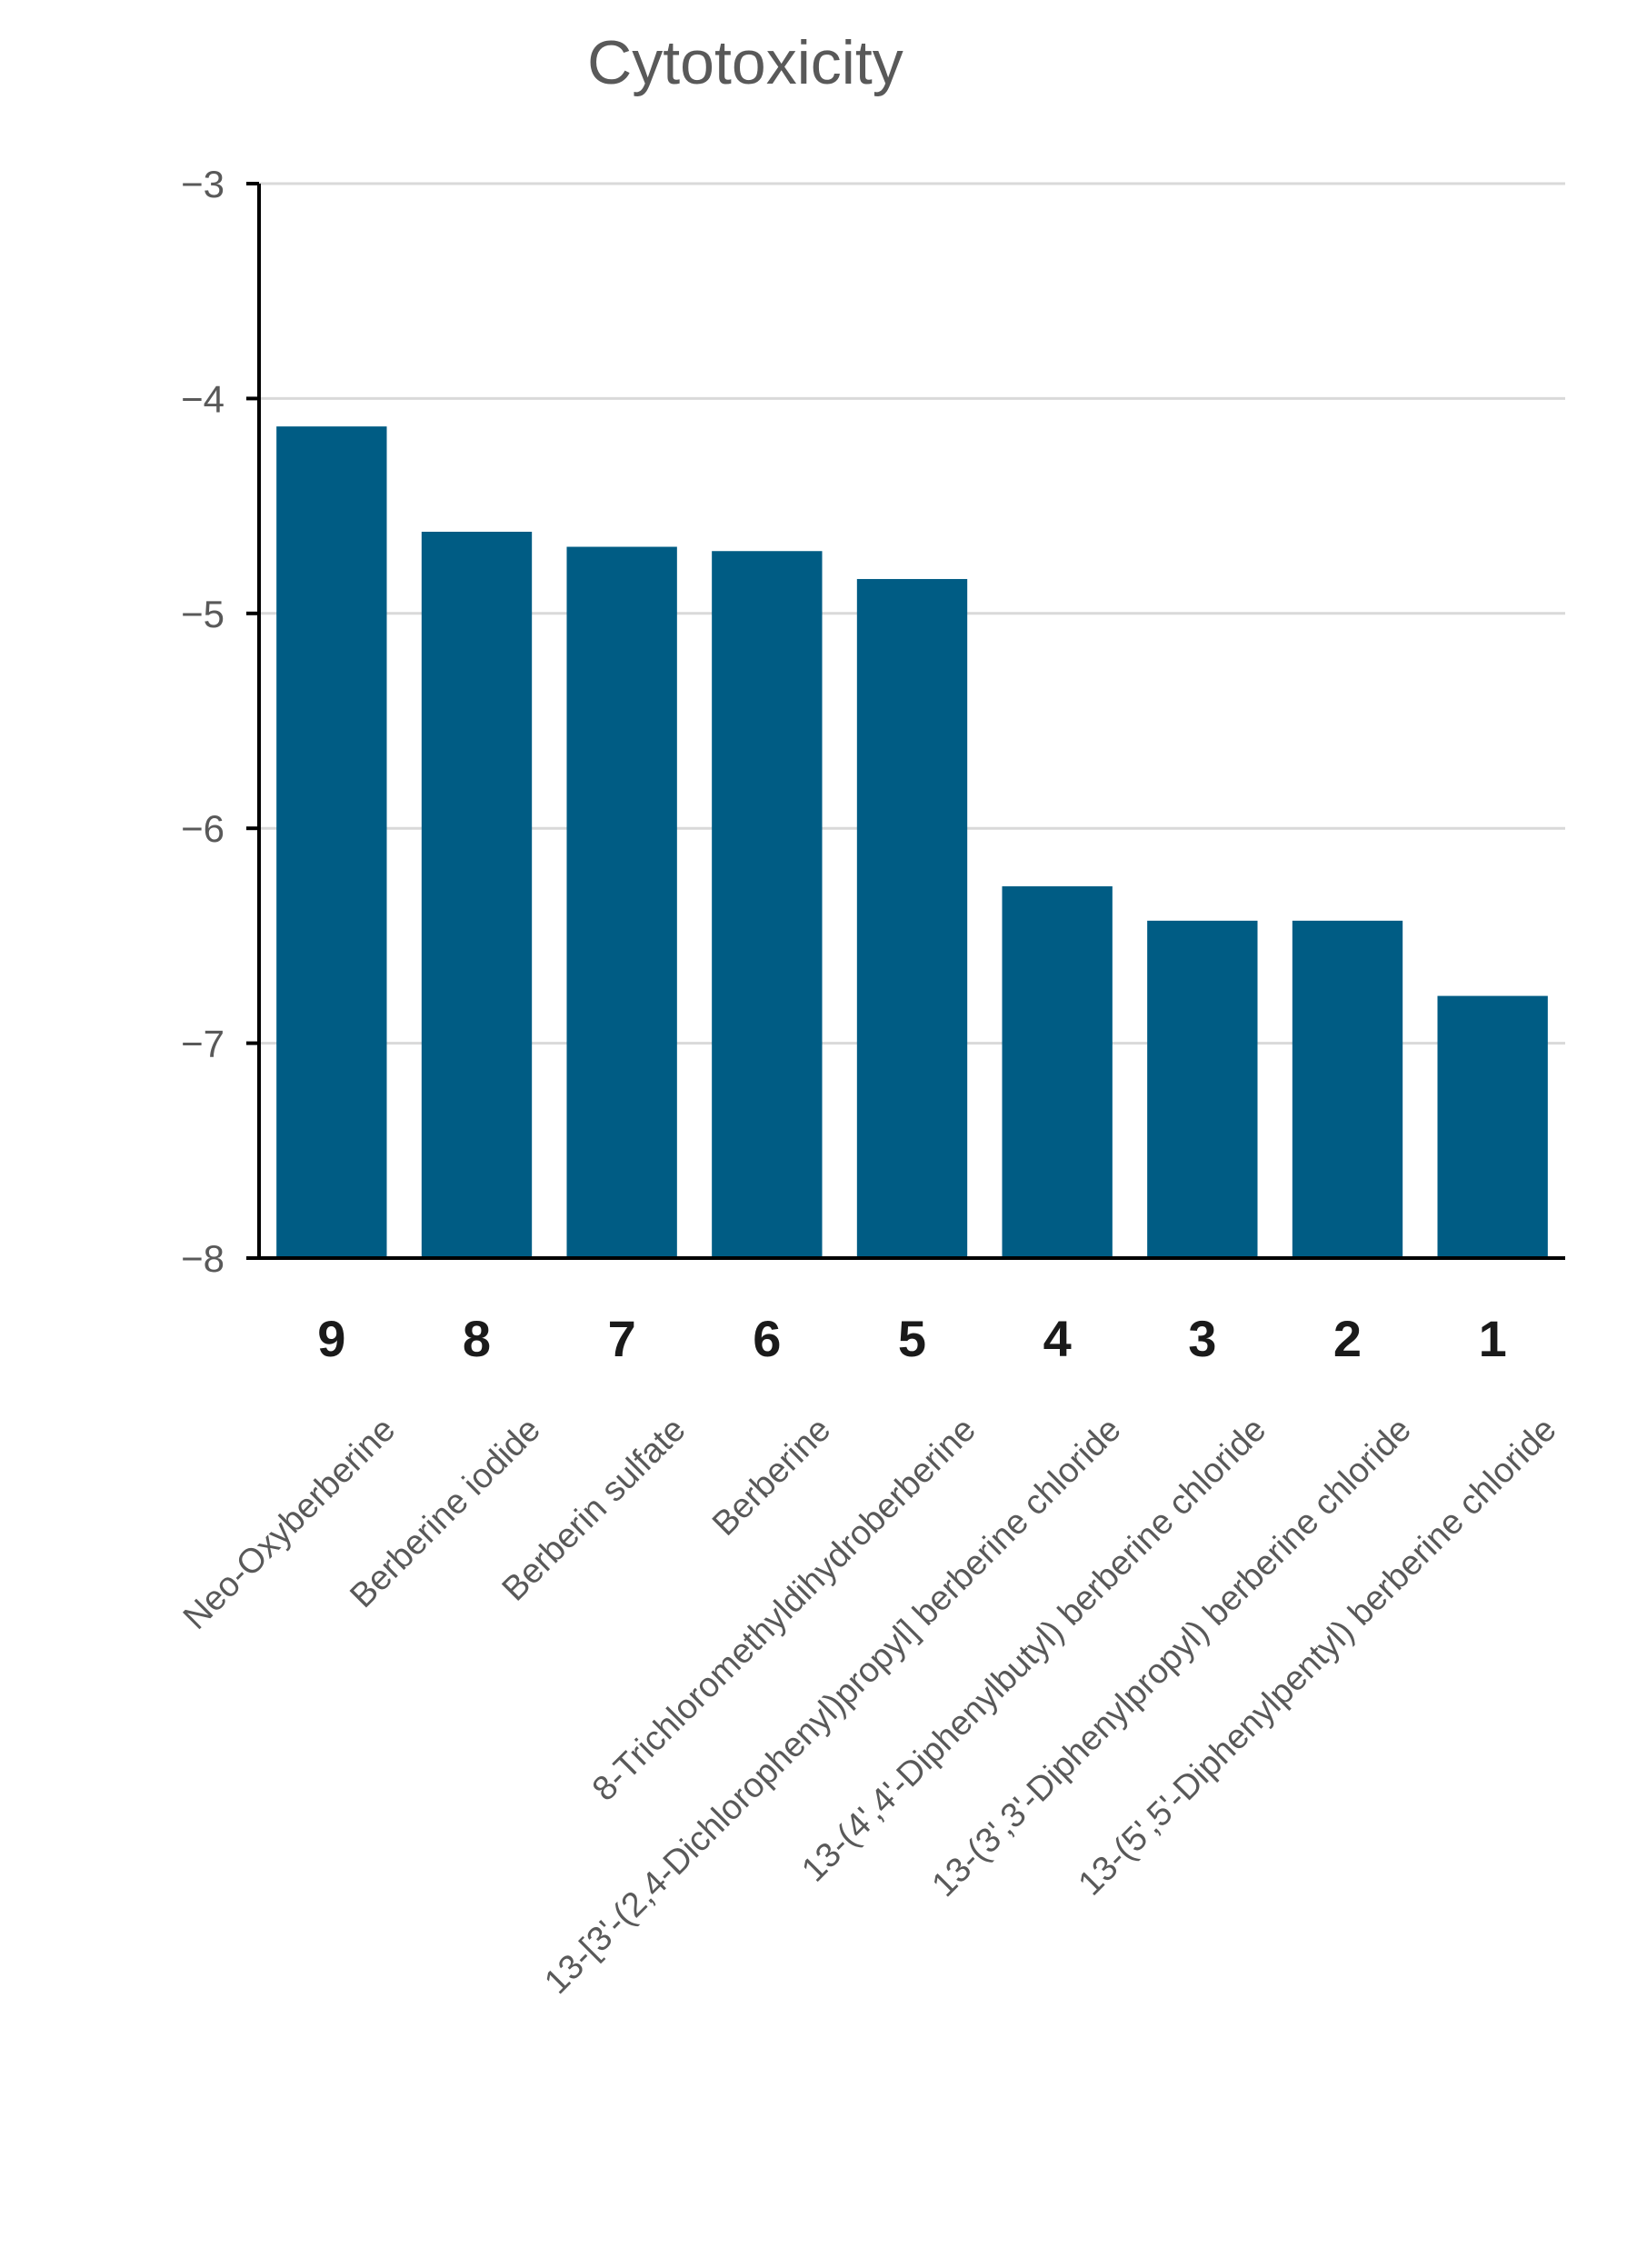 This screenshot has width=1627, height=2268. I want to click on compound-number-label: 4, so click(1058, 1338).